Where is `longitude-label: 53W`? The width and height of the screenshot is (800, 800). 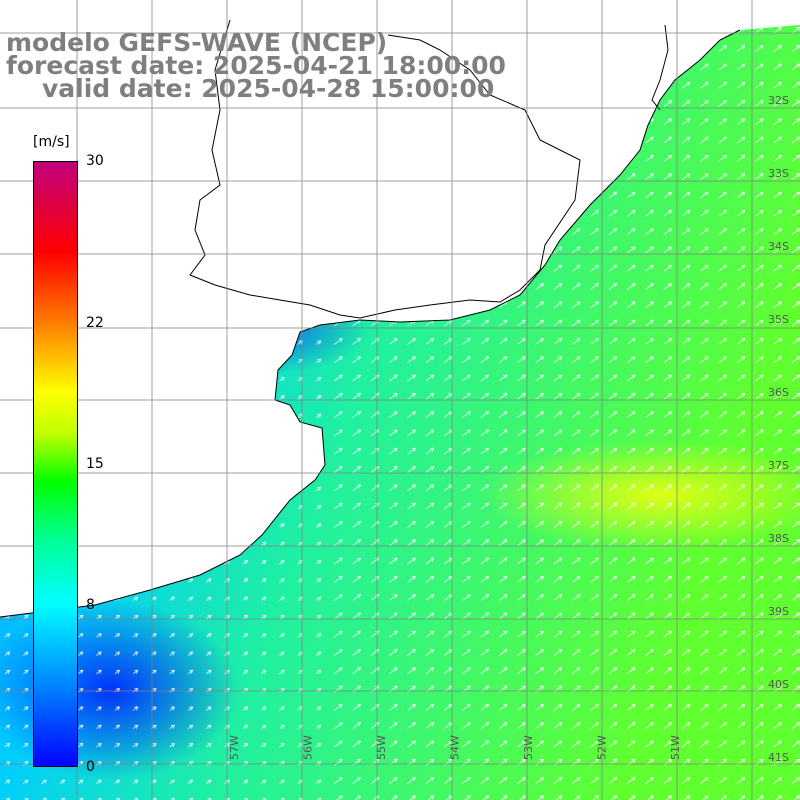
longitude-label: 53W is located at coordinates (528, 747).